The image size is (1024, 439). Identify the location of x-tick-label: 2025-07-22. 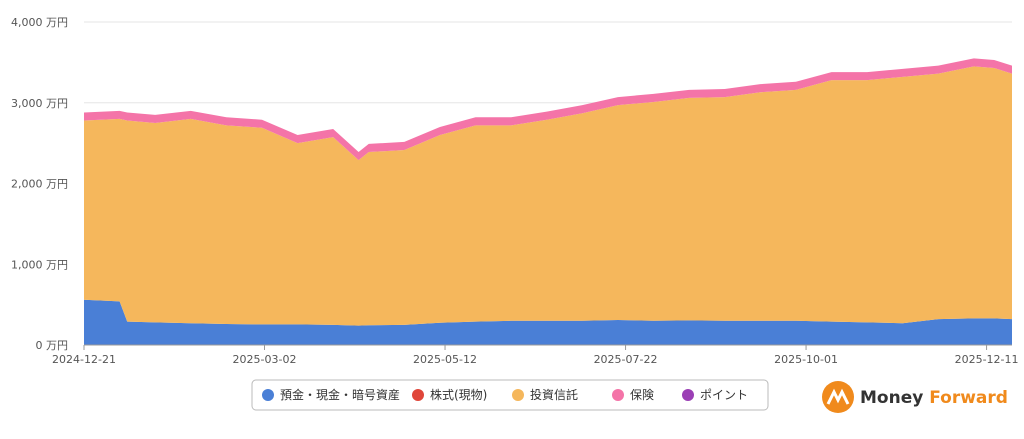
(626, 359).